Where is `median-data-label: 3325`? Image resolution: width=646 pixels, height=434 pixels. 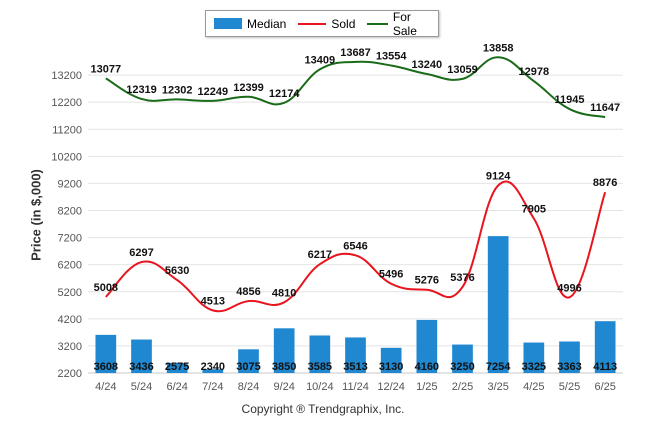 median-data-label: 3325 is located at coordinates (534, 367).